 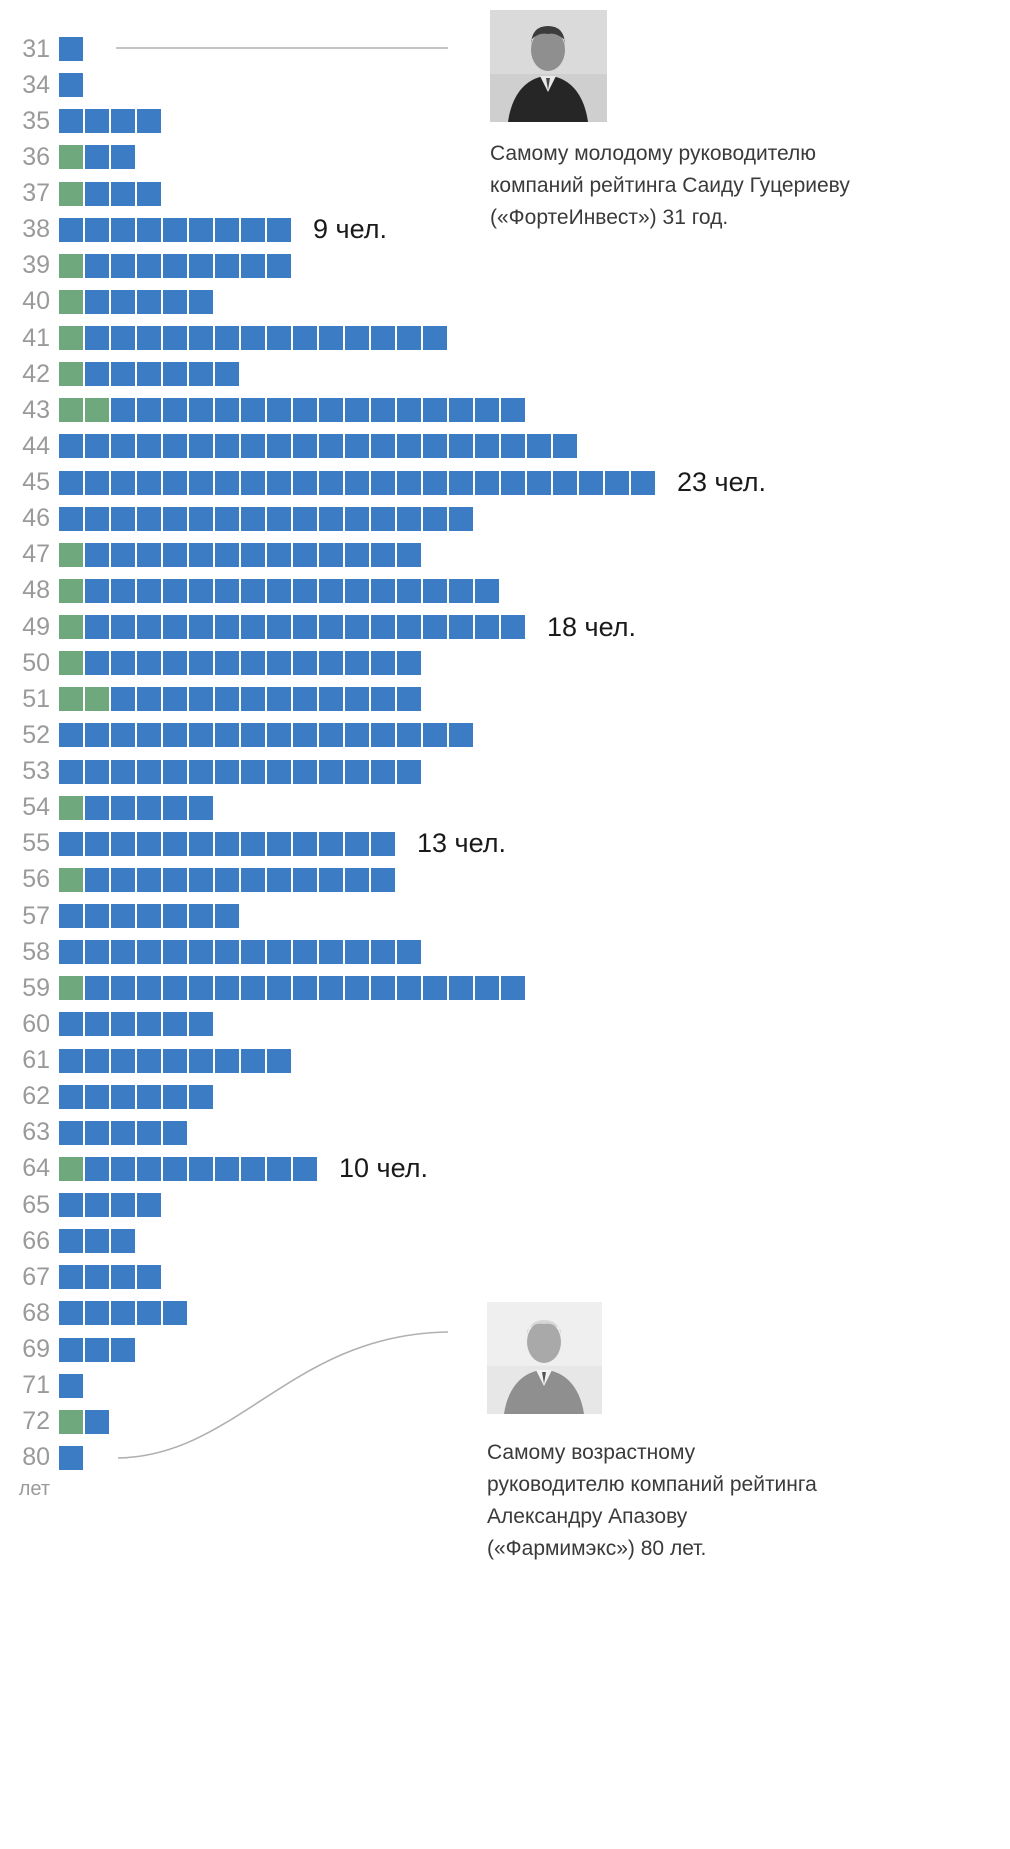 I want to click on chart-row: 62, so click(x=388, y=1097).